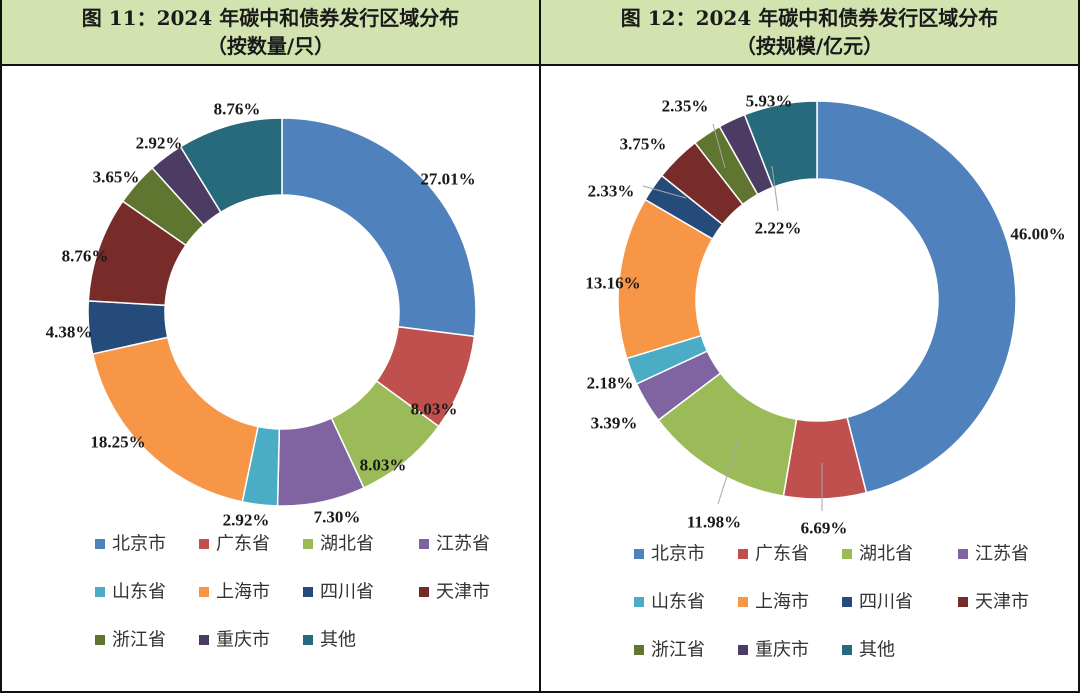  Describe the element at coordinates (246, 520) in the screenshot. I see `data-label-5: 2.92%` at that location.